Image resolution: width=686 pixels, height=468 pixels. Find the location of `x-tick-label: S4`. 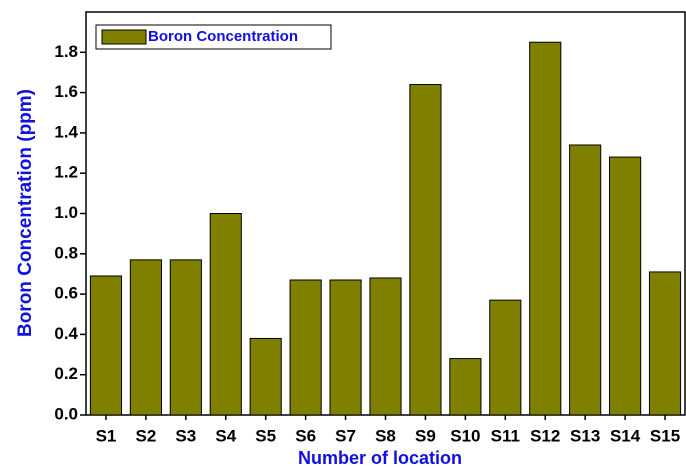

x-tick-label: S4 is located at coordinates (225, 435).